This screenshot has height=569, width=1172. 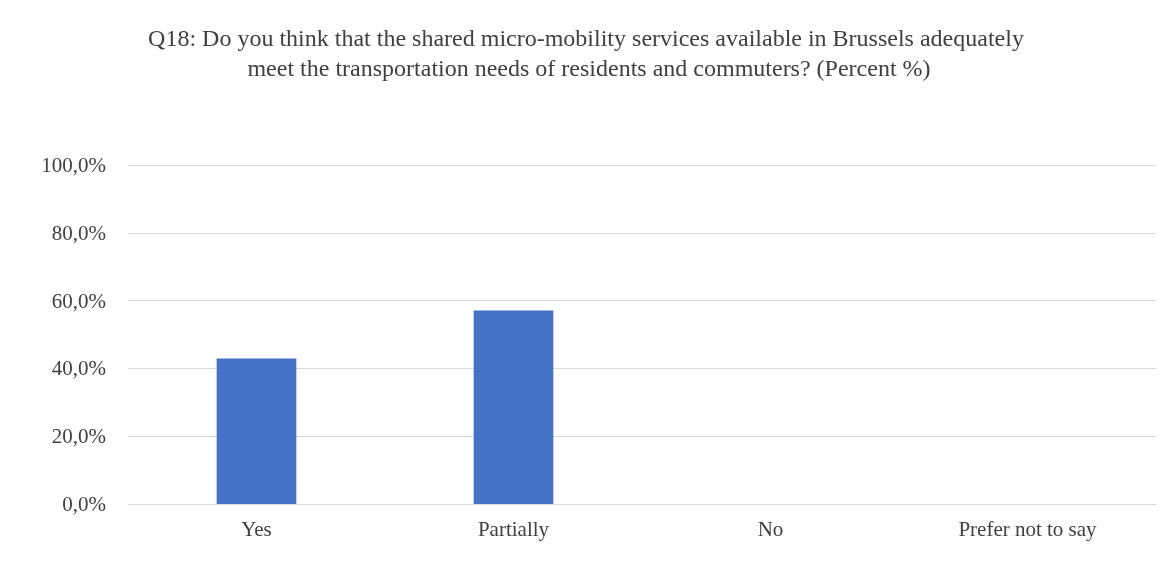 What do you see at coordinates (78, 300) in the screenshot?
I see `y-tick-label: 60,0%` at bounding box center [78, 300].